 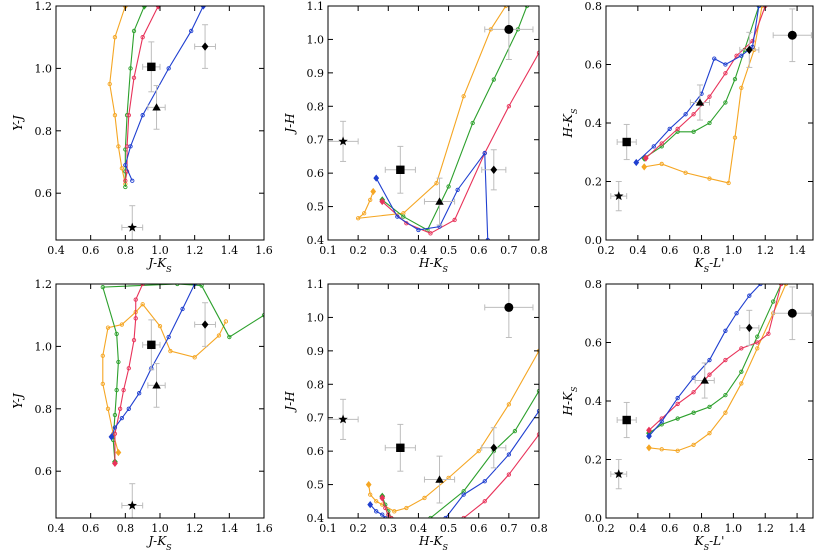 I want to click on y-tick-label: 0.8, so click(x=594, y=284).